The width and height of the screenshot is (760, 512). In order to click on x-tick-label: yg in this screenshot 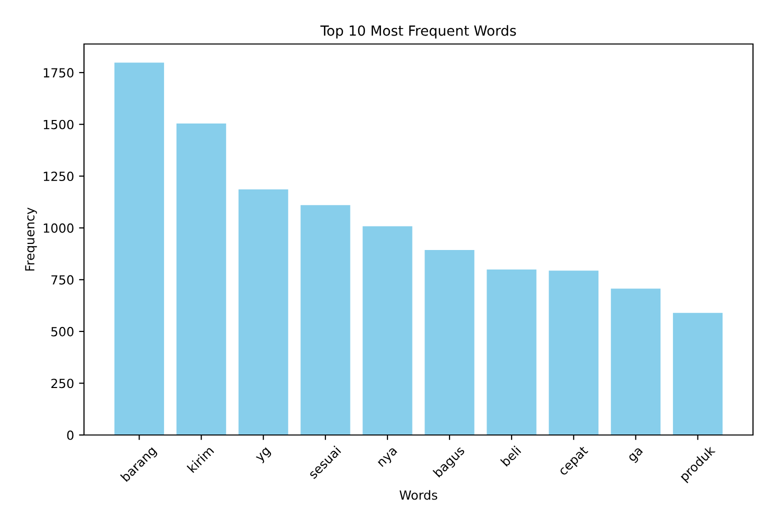, I will do `click(264, 455)`.